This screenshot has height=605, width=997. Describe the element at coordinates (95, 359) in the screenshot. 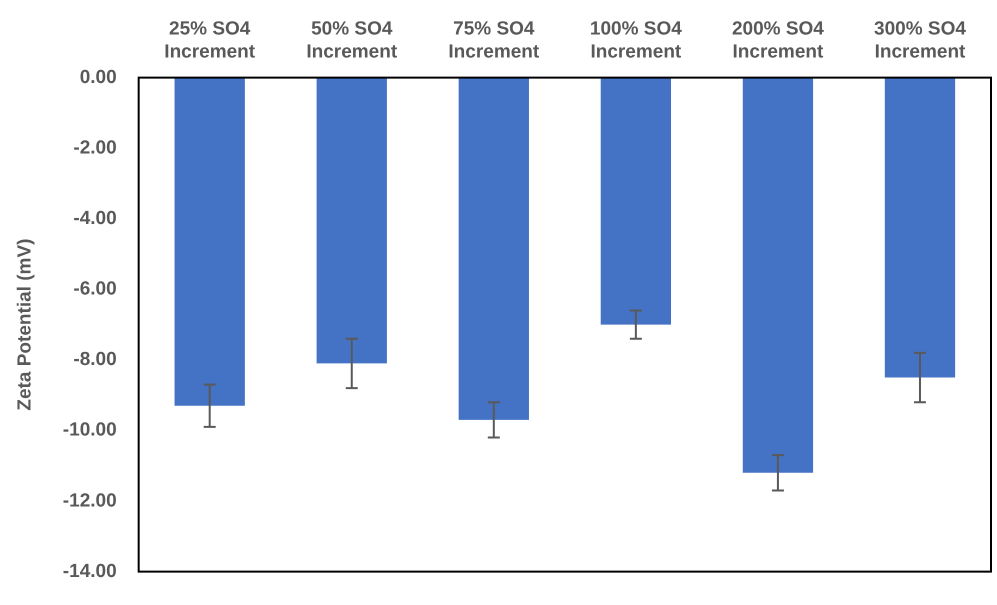

I see `y-tick-label: -8.00` at that location.